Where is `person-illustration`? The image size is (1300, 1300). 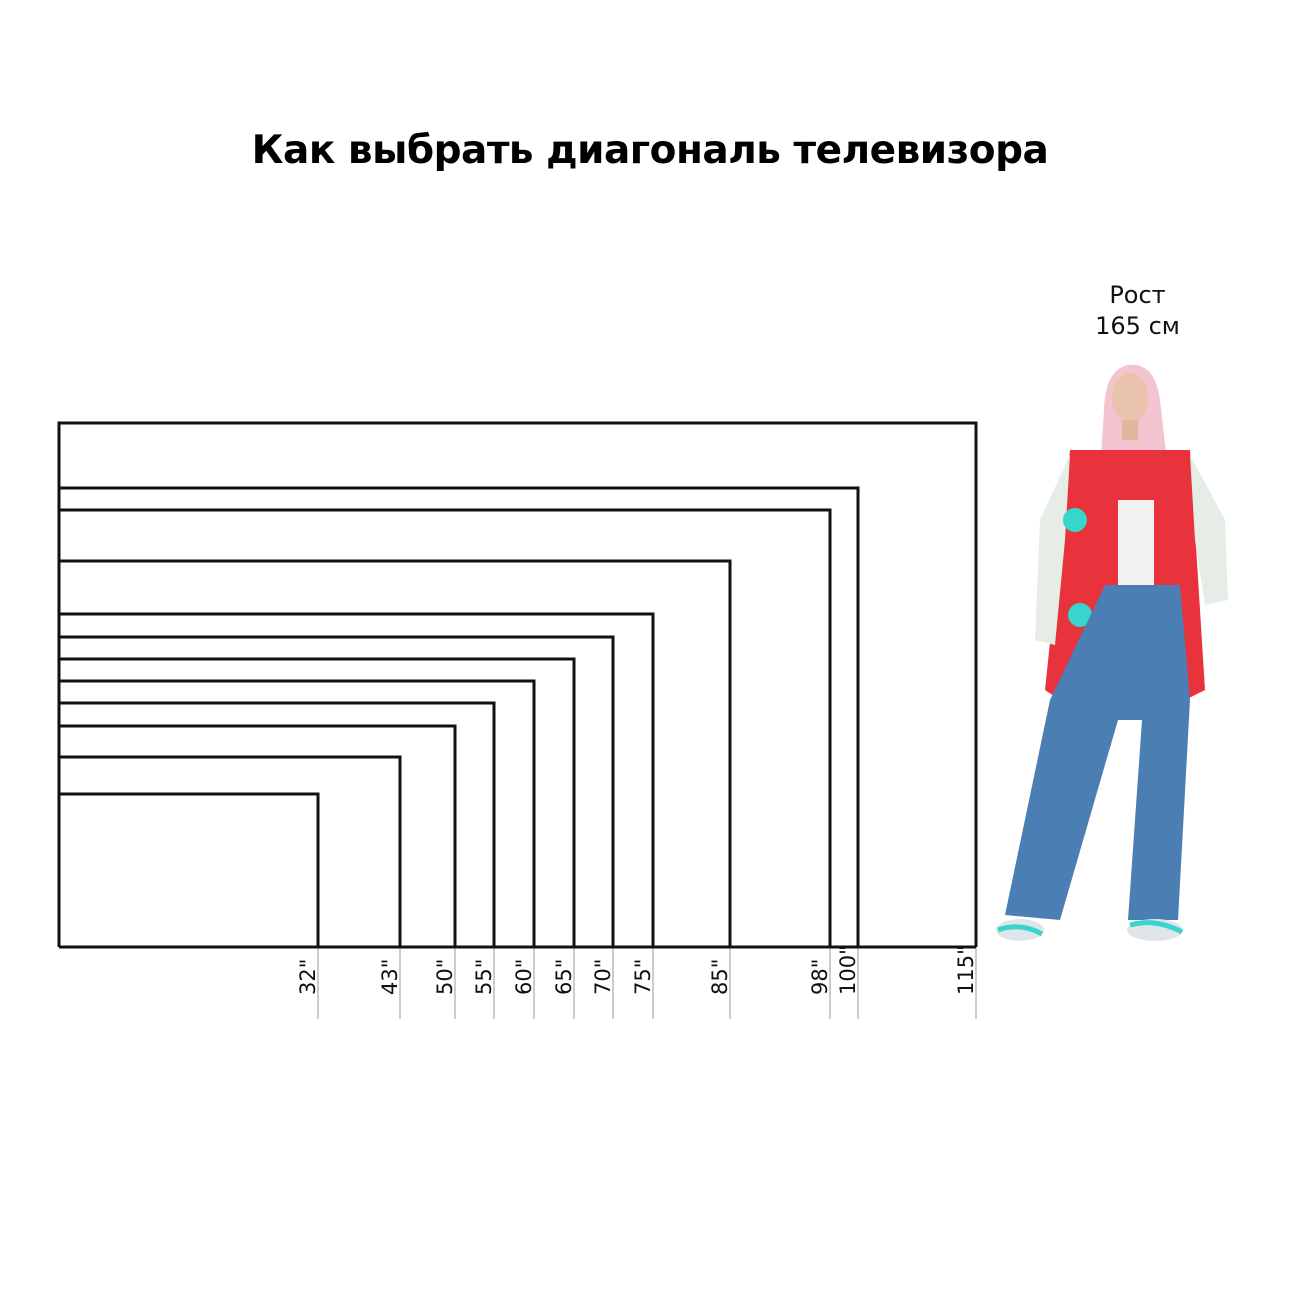
person-illustration is located at coordinates (1112, 652).